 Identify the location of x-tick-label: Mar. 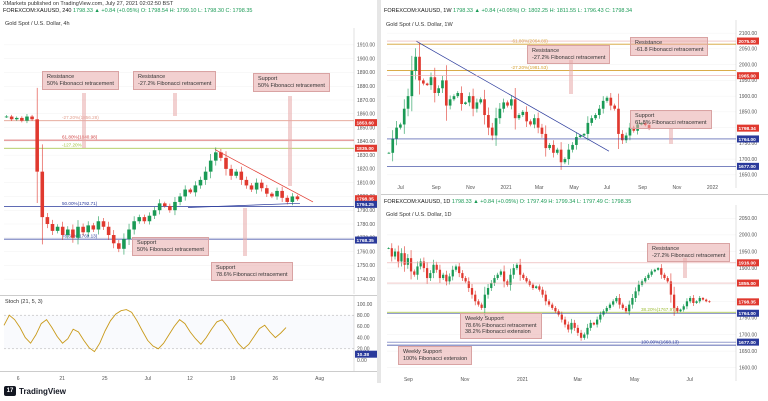
(577, 380).